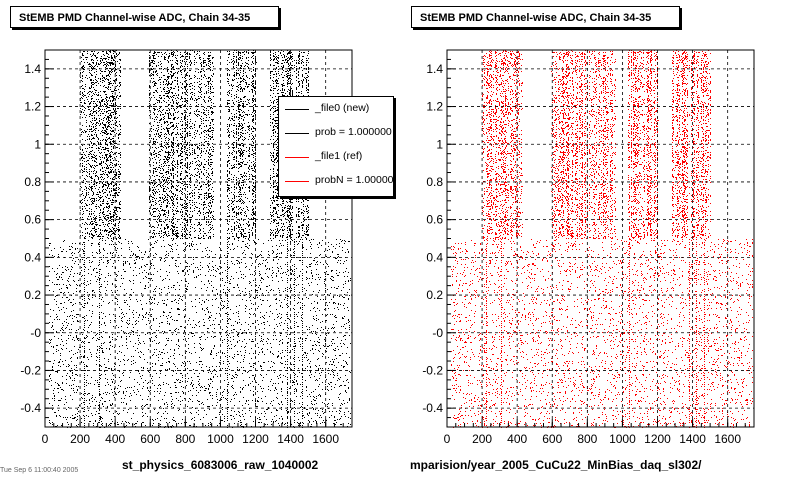  I want to click on legend-line-file0, so click(297, 109).